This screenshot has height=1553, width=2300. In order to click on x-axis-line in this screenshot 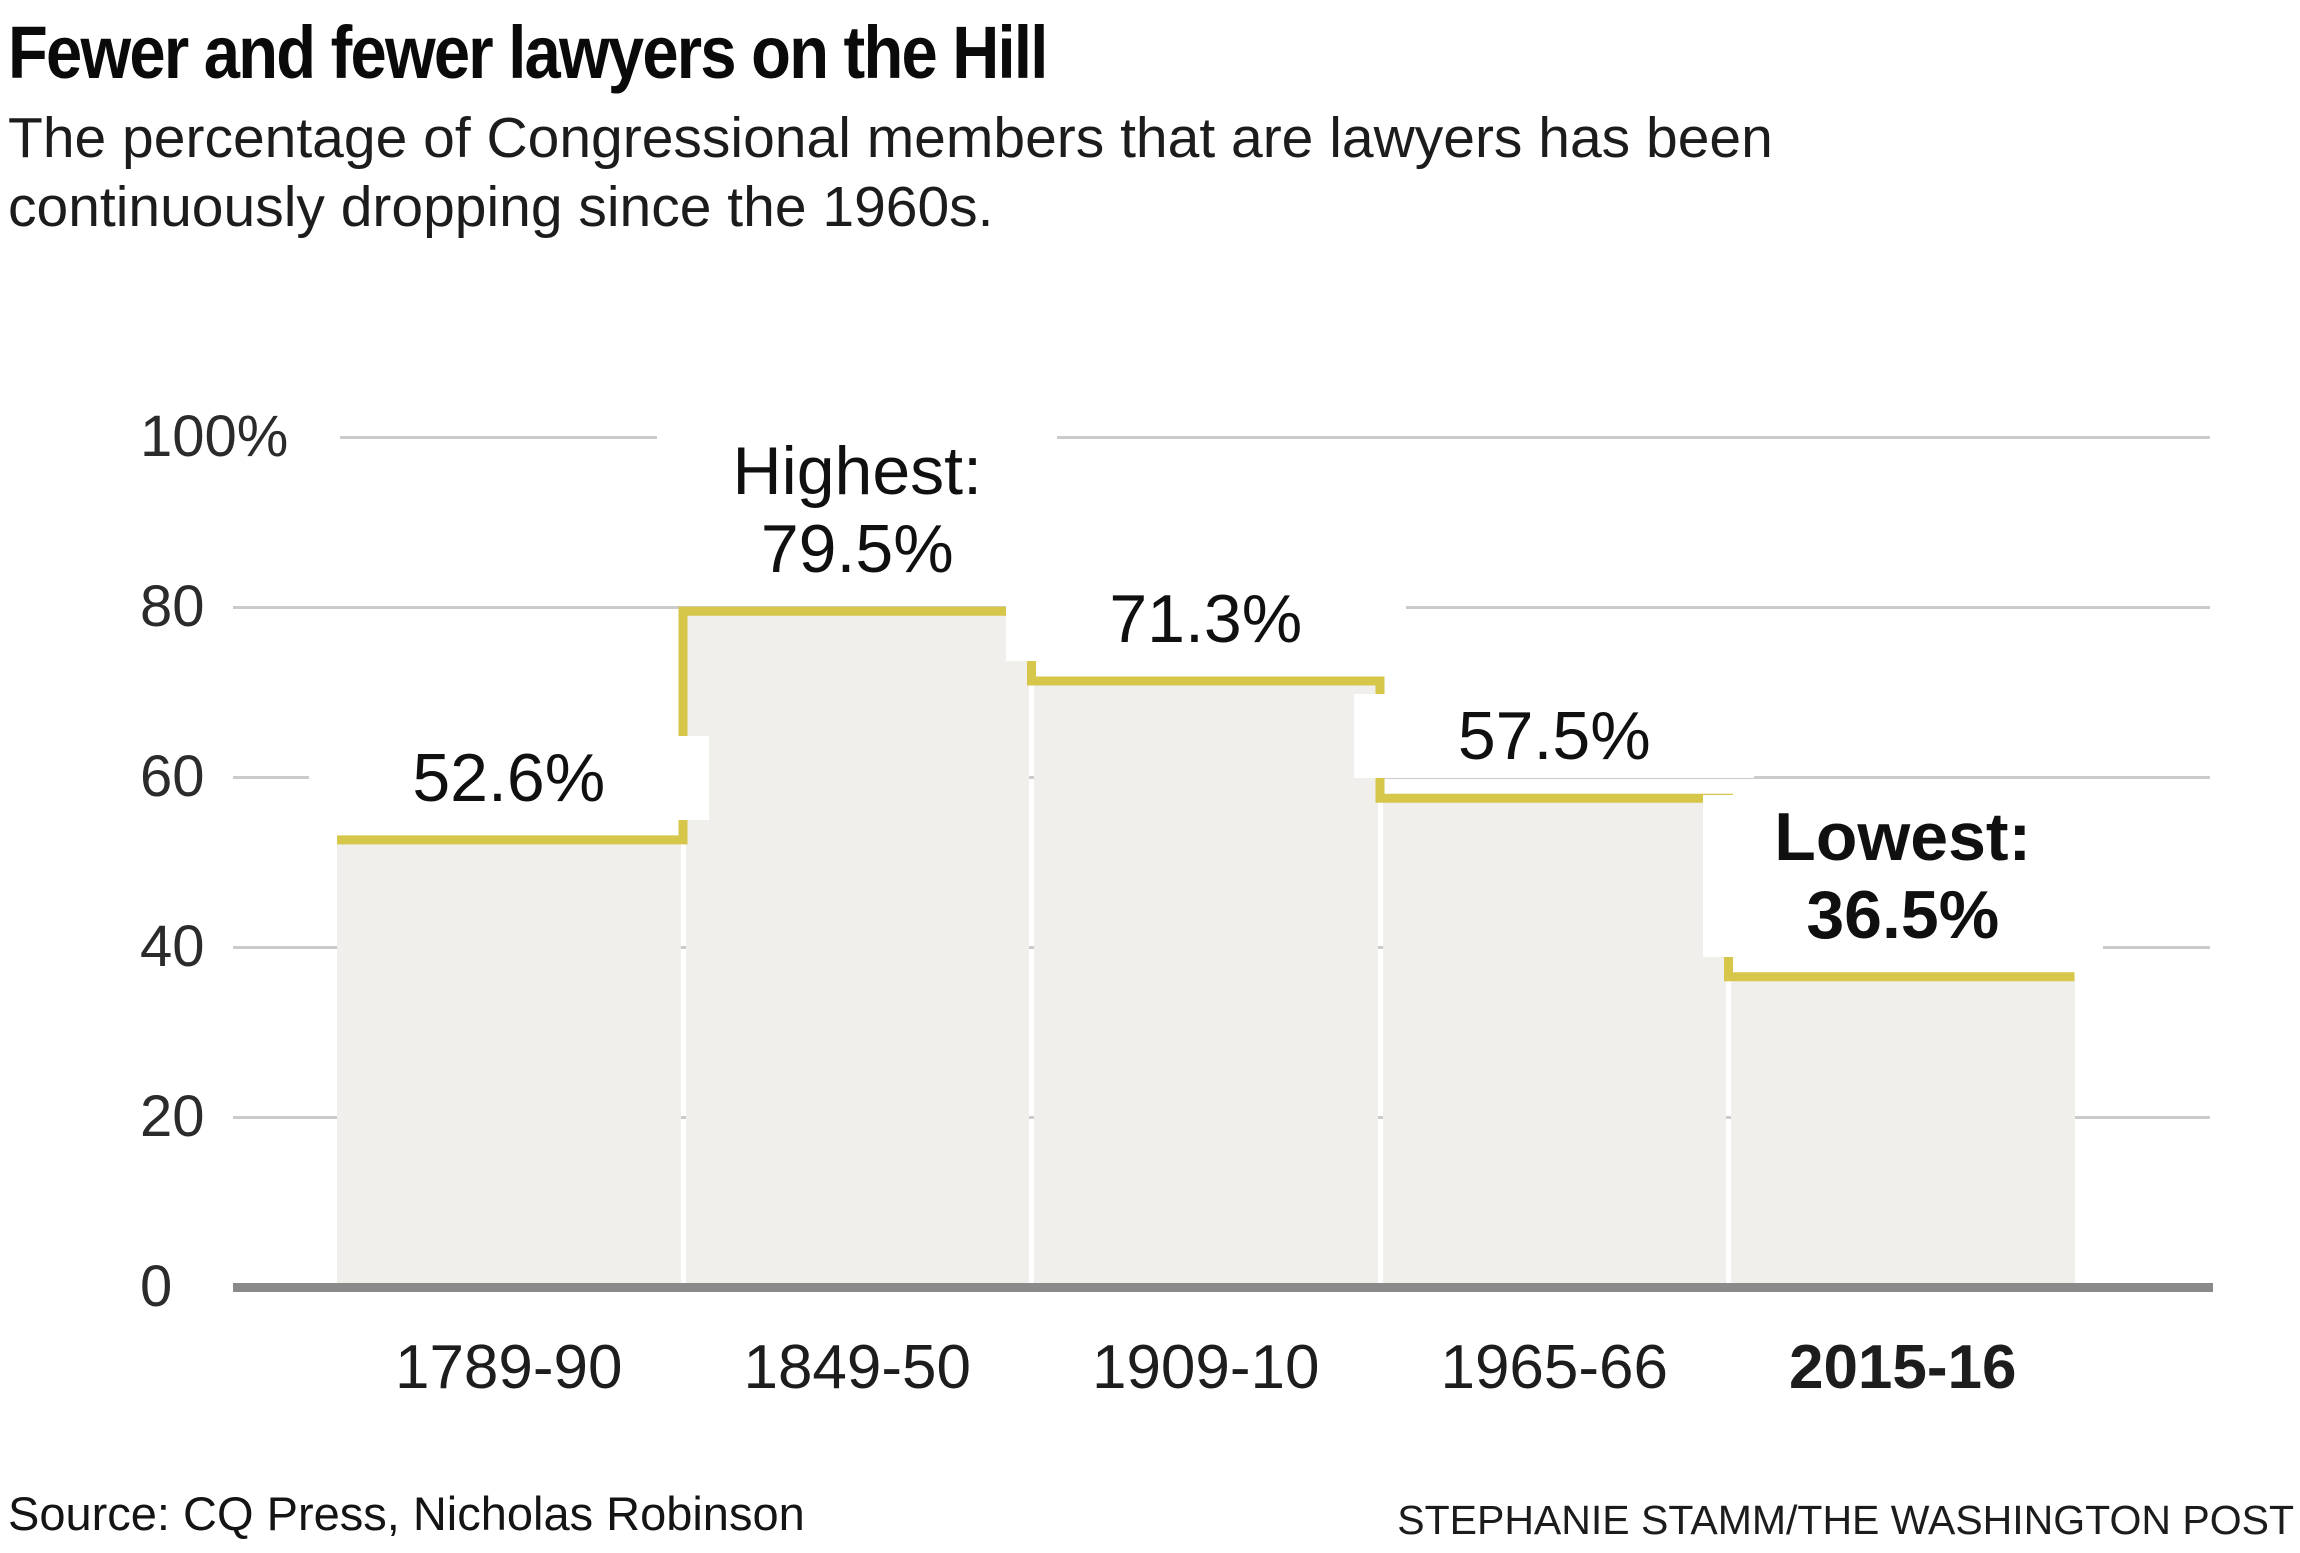, I will do `click(1223, 1287)`.